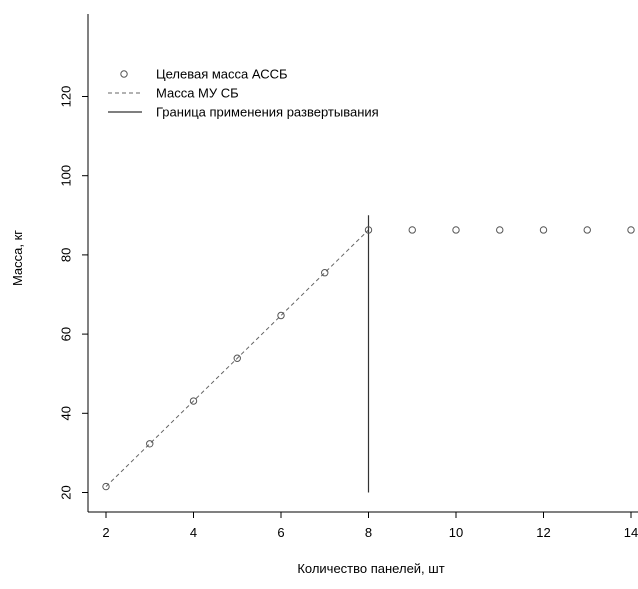 This screenshot has height=589, width=638. What do you see at coordinates (66, 413) in the screenshot?
I see `y-tick-label: 40` at bounding box center [66, 413].